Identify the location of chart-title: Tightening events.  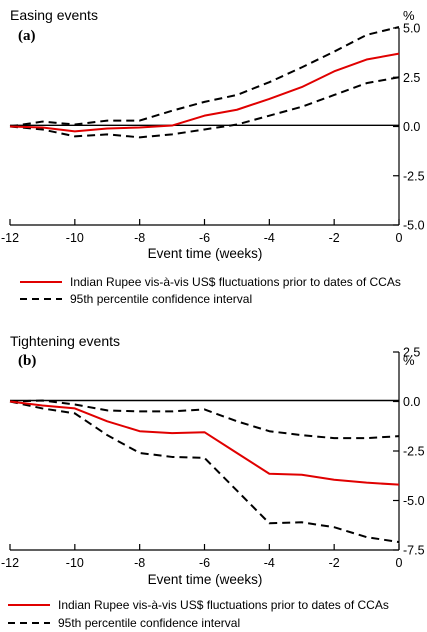
(65, 341).